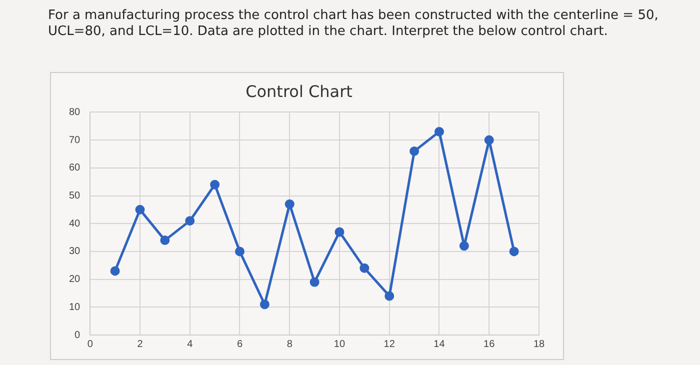  I want to click on y-tick-label: 30, so click(75, 252).